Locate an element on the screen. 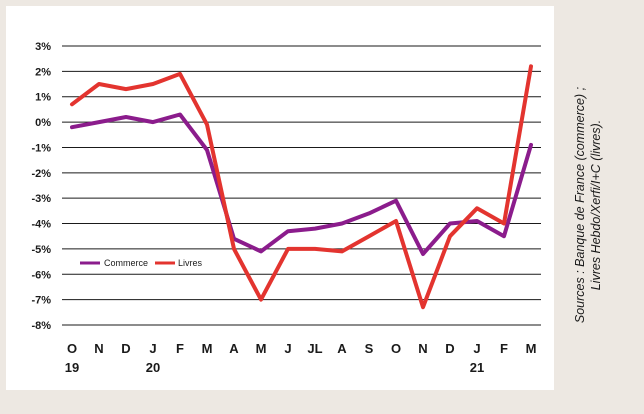 The width and height of the screenshot is (644, 414). y-tick-label: -1% is located at coordinates (41, 148).